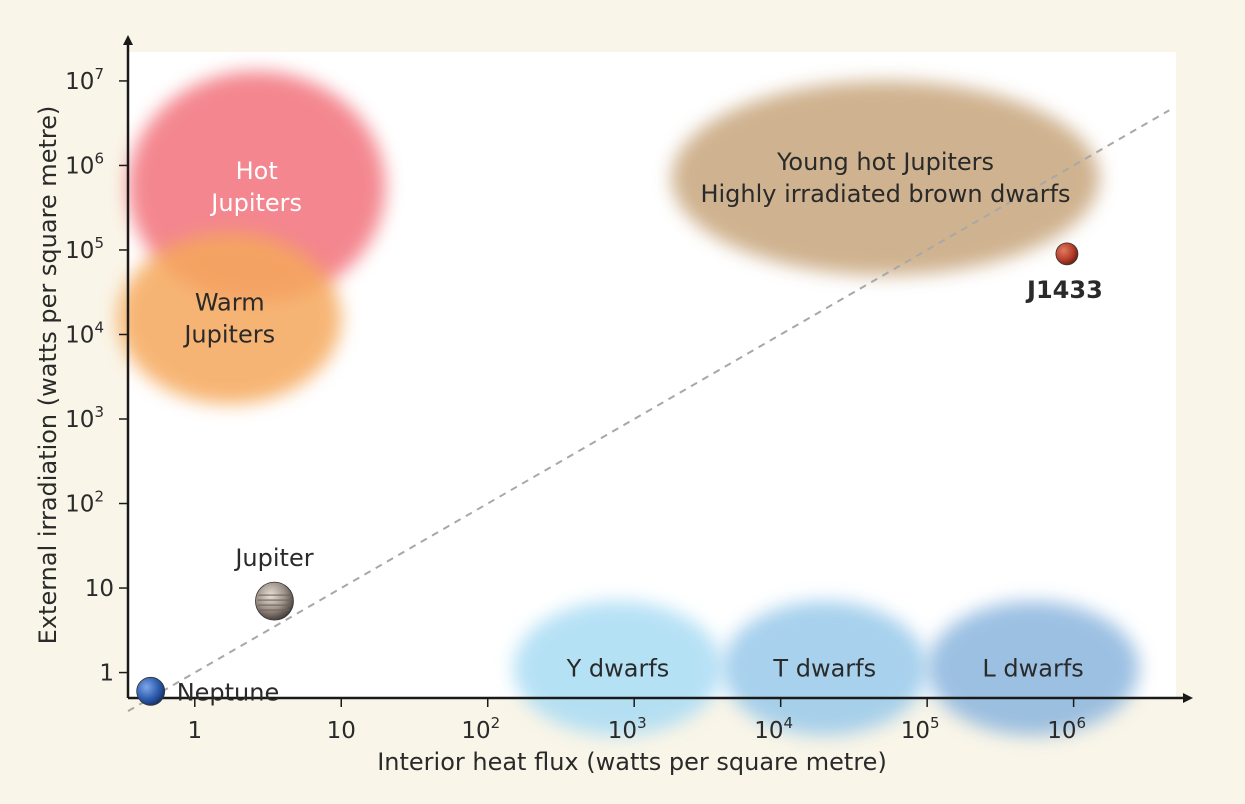 The image size is (1245, 804). I want to click on x-tick-label: 10³, so click(627, 729).